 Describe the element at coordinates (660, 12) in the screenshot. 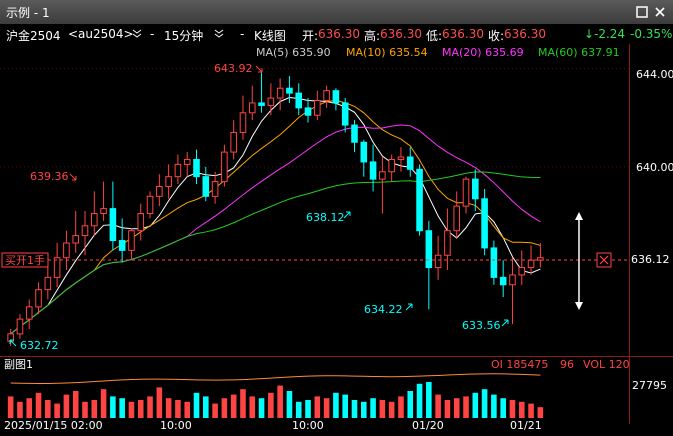

I see `close-icon` at that location.